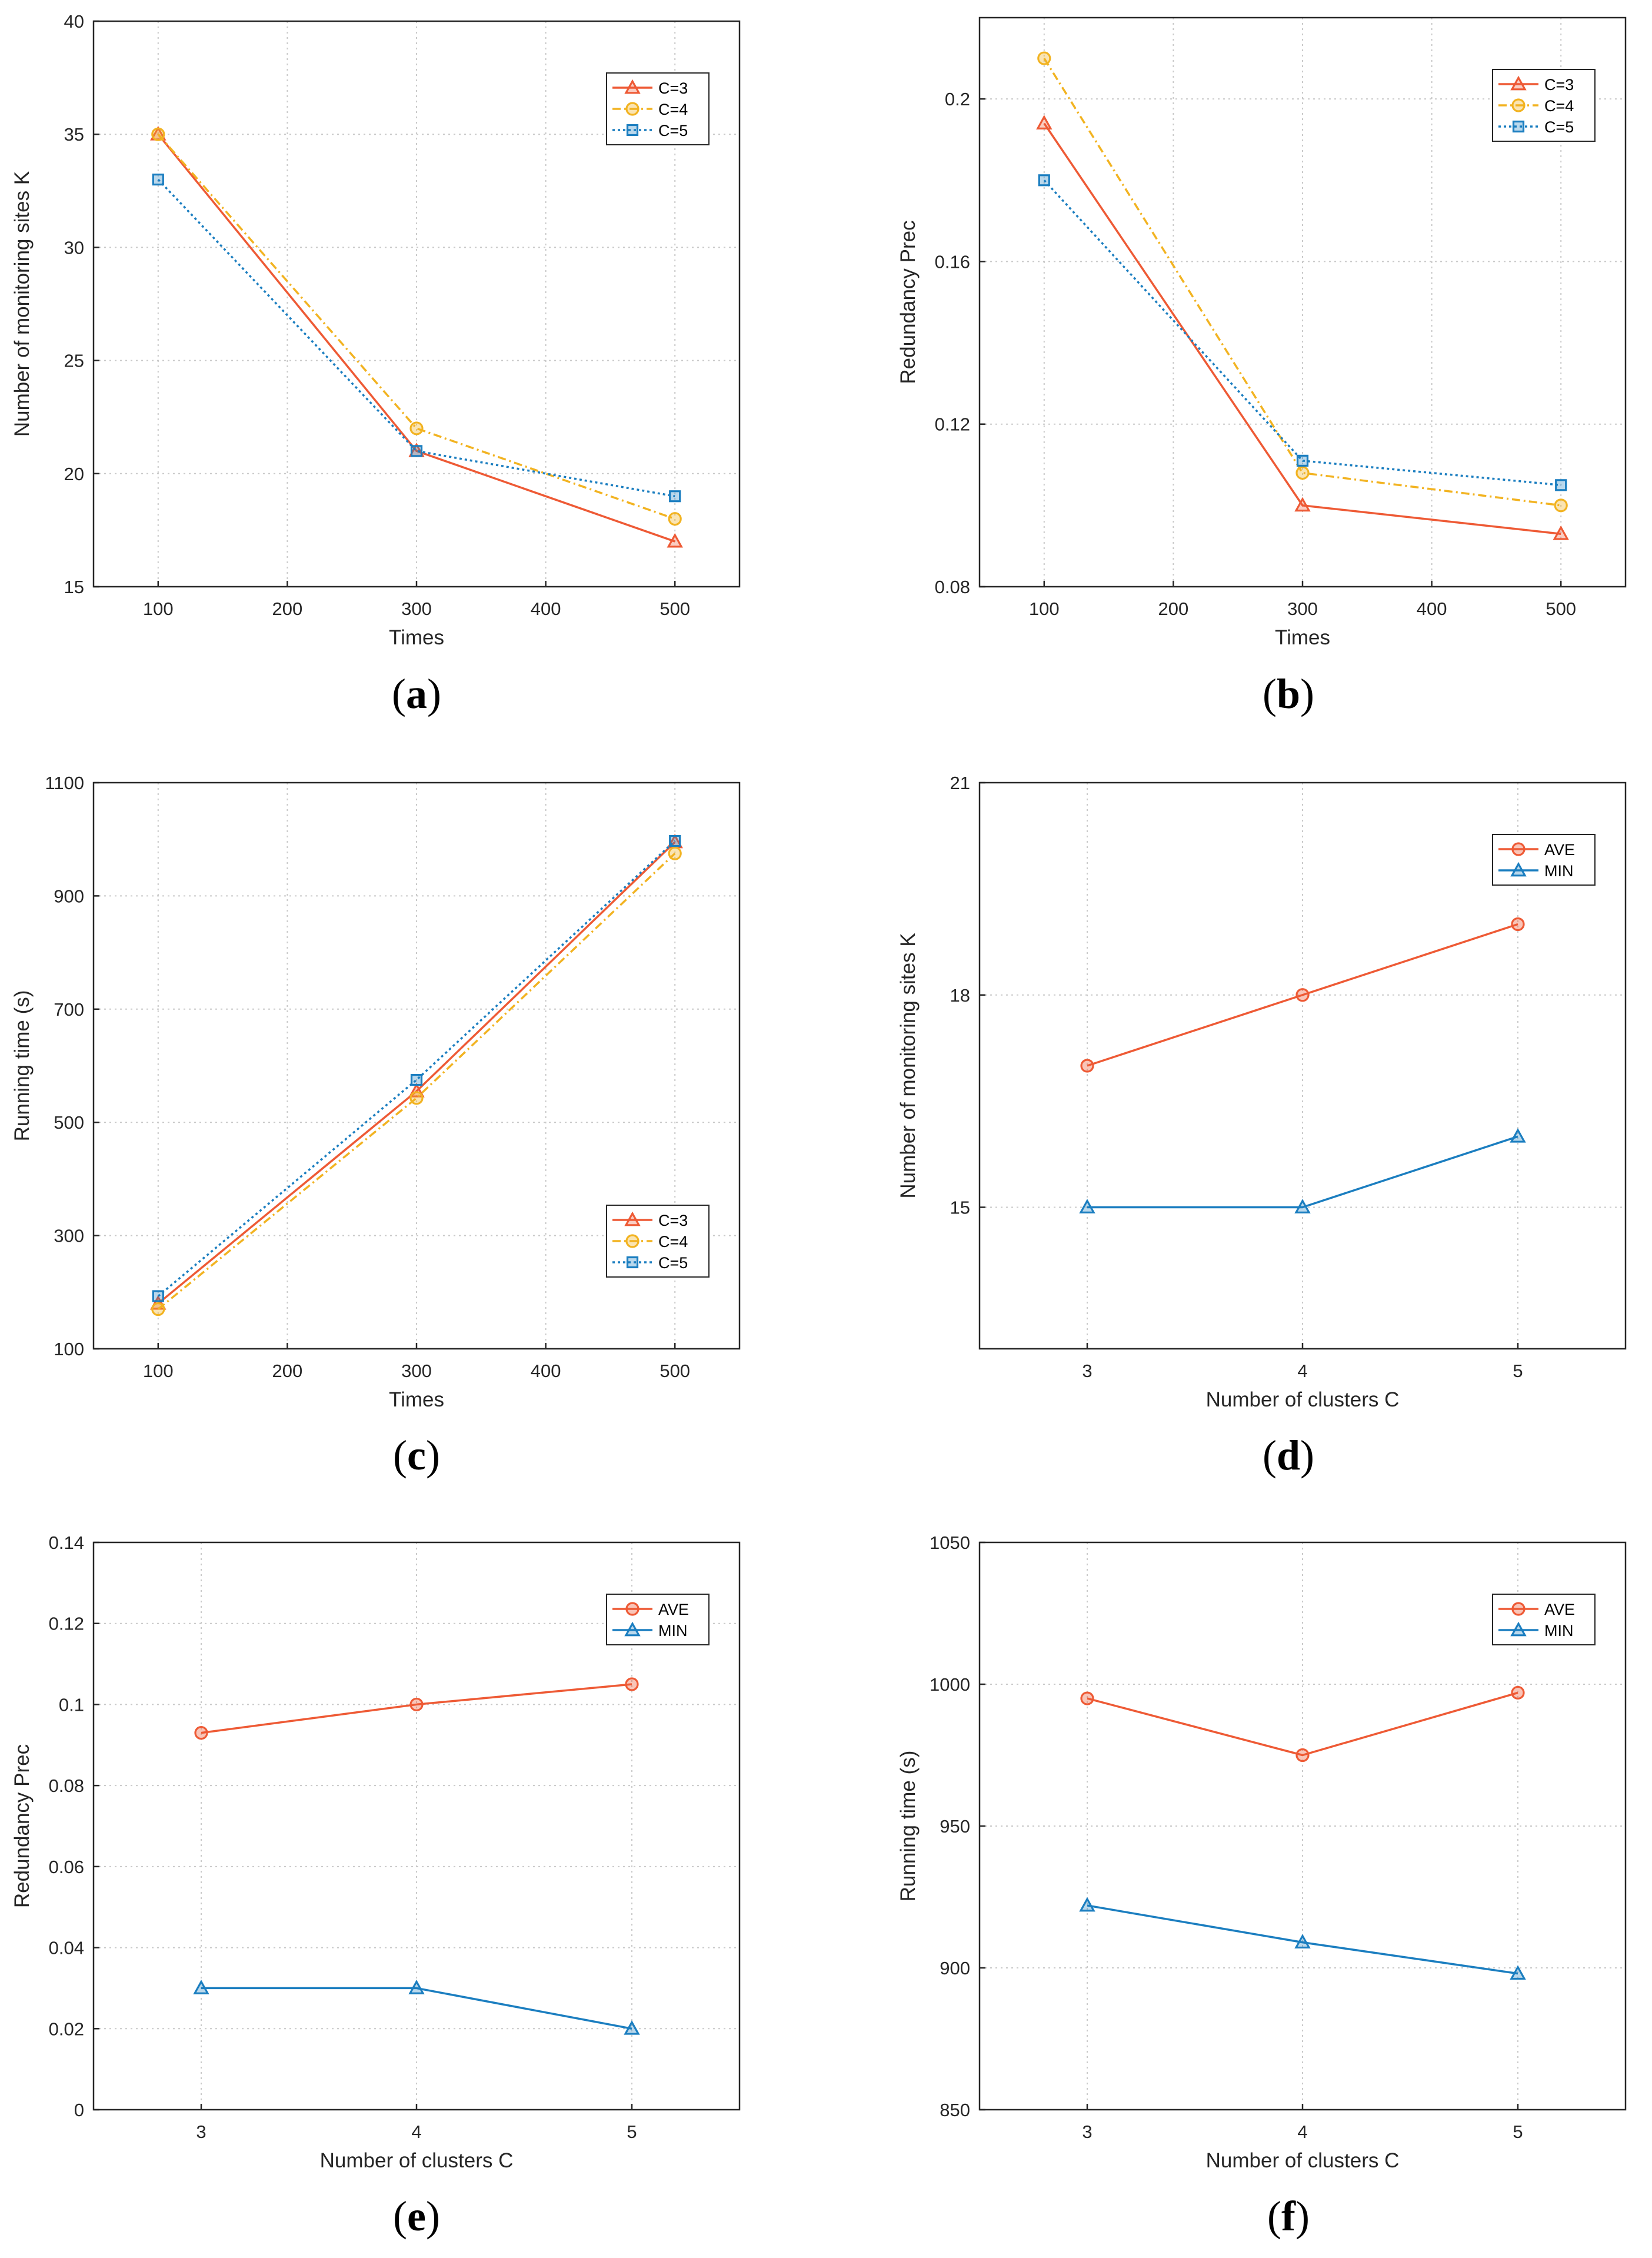 The width and height of the screenshot is (1652, 2258). Describe the element at coordinates (955, 1826) in the screenshot. I see `y-tick-label: 950` at that location.